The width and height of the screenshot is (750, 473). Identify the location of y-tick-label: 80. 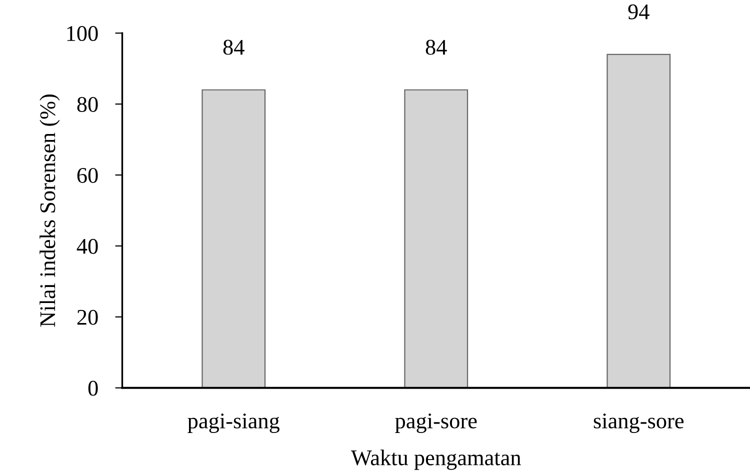
(87, 104).